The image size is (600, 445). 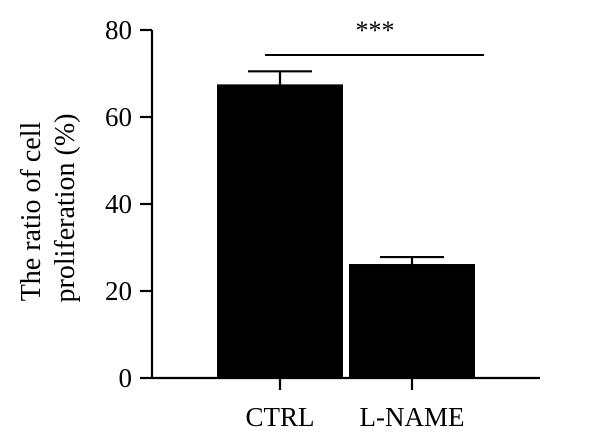 I want to click on error-bars, so click(x=346, y=167).